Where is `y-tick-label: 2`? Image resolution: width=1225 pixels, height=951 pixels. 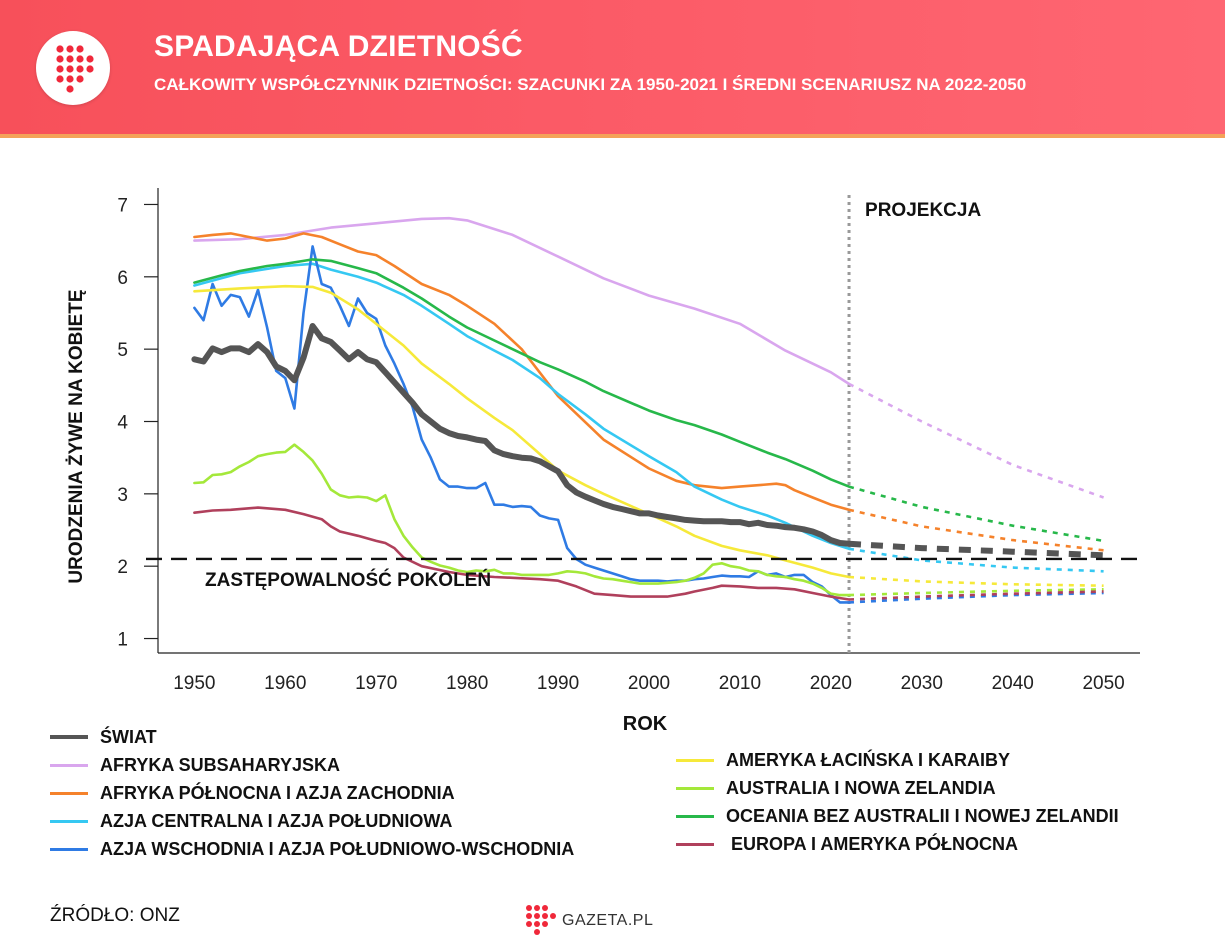 y-tick-label: 2 is located at coordinates (122, 567).